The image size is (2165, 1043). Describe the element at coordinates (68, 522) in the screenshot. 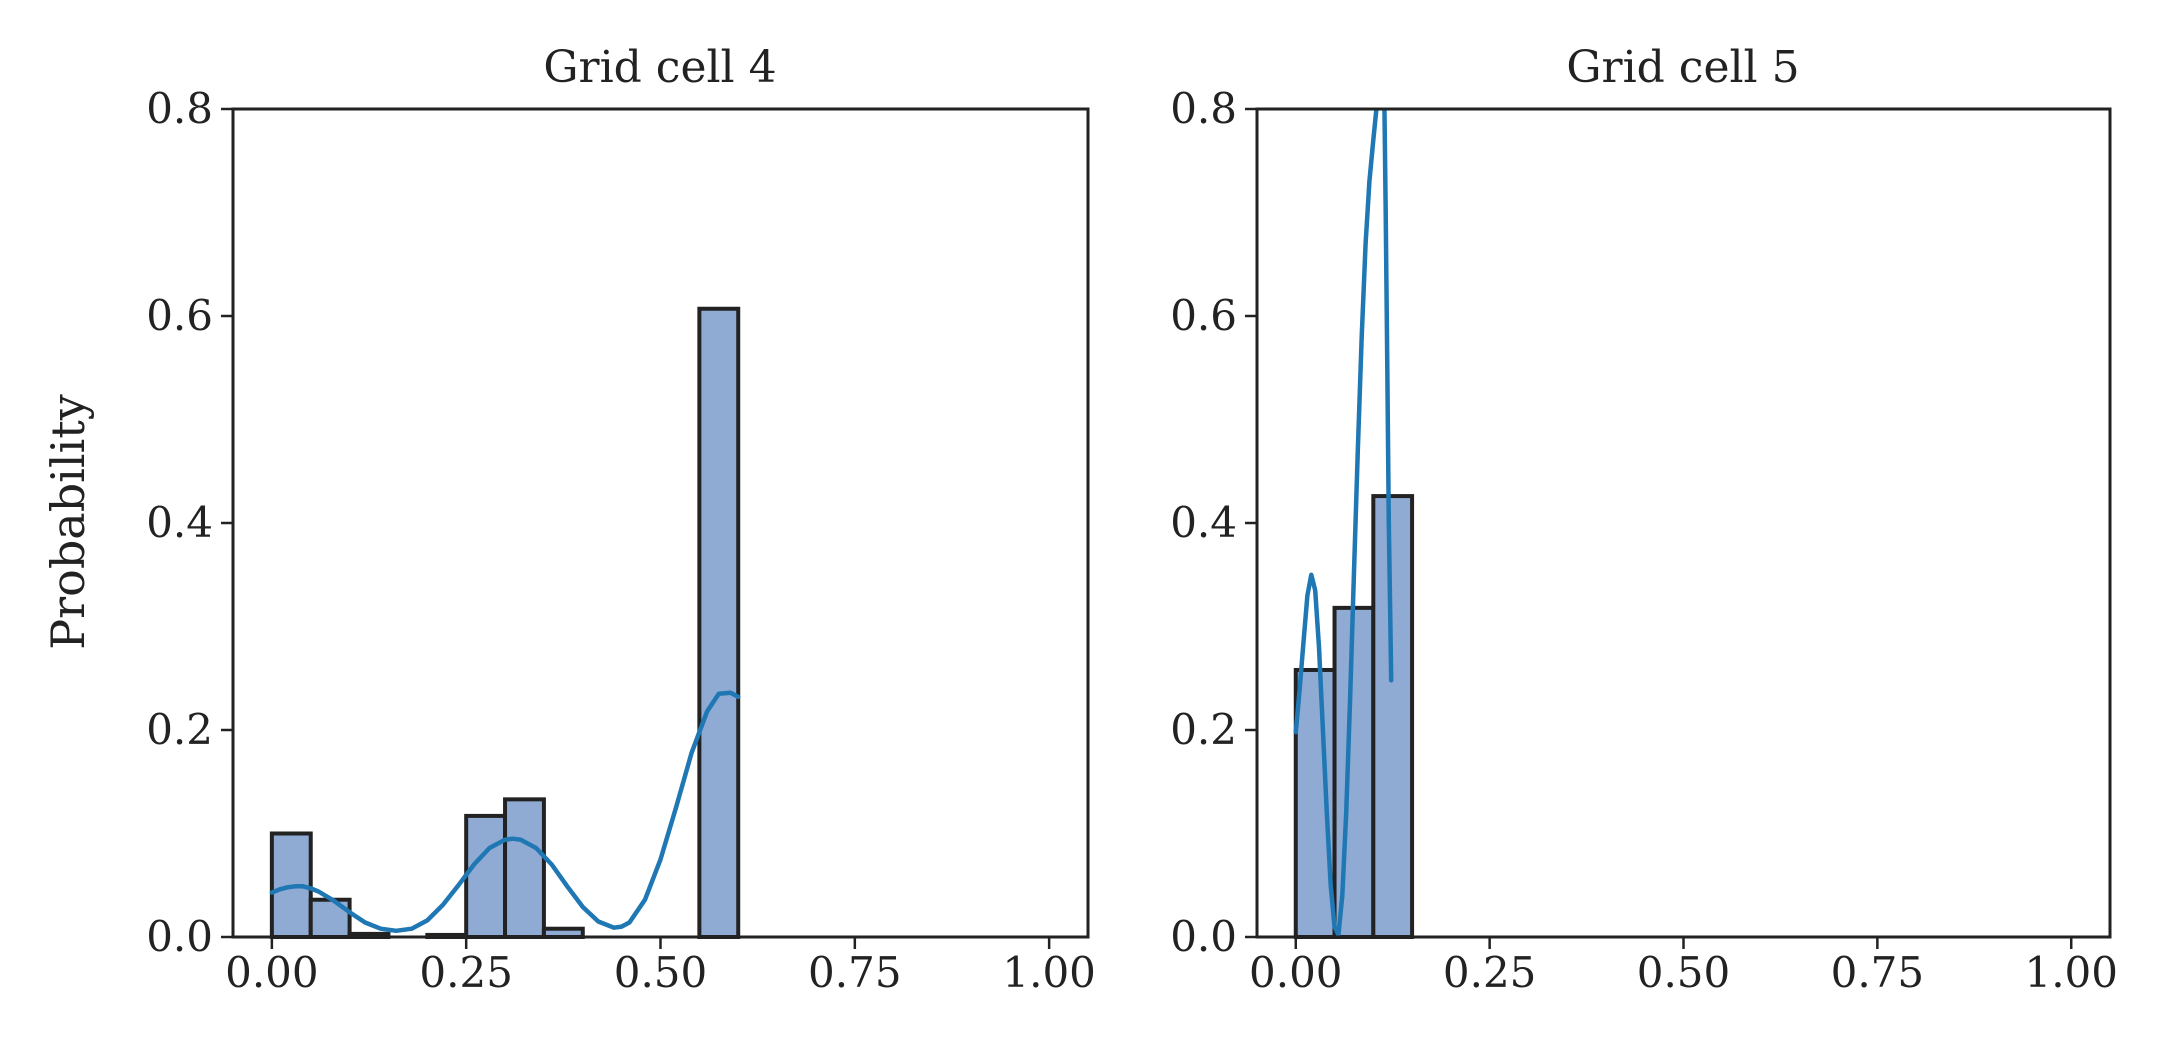

I see `y-axis-label: Probability` at that location.